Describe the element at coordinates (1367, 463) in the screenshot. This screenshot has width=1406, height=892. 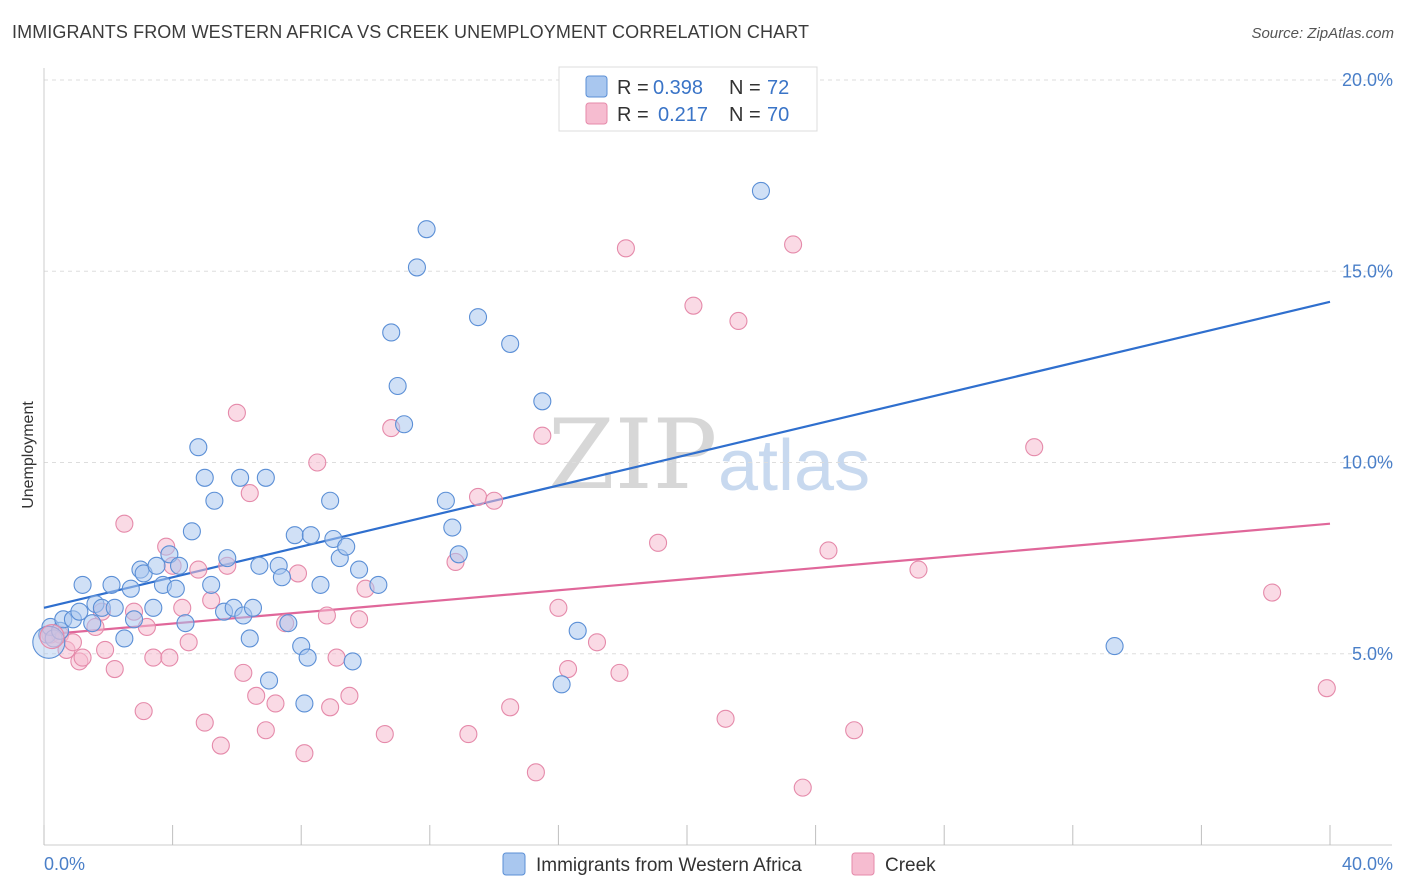
I see `y-tick-label: 10.0%` at that location.